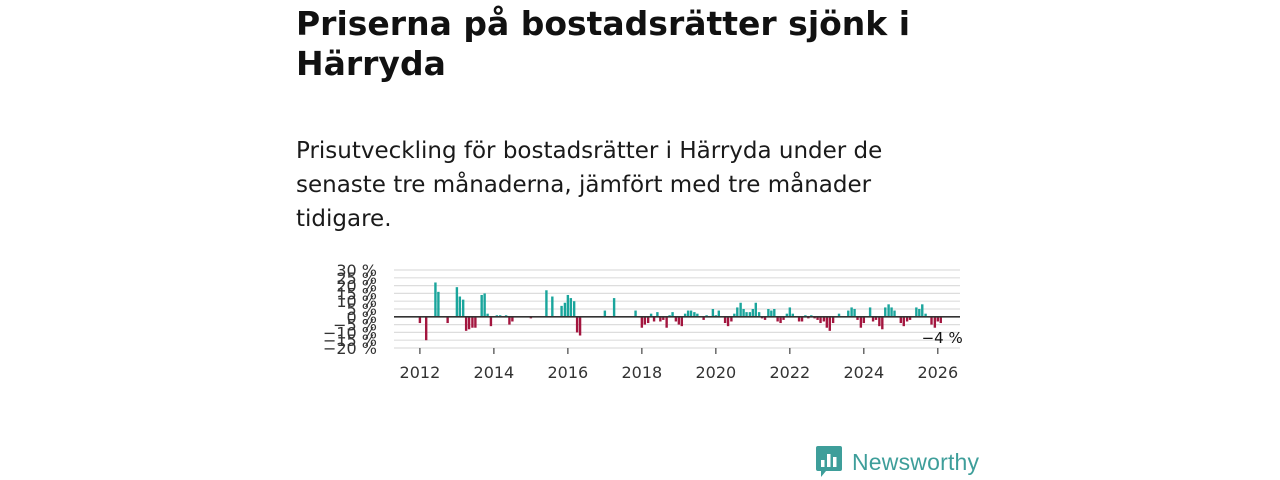 The image size is (1280, 480). Describe the element at coordinates (356, 293) in the screenshot. I see `y-tick-label: 15 %` at that location.